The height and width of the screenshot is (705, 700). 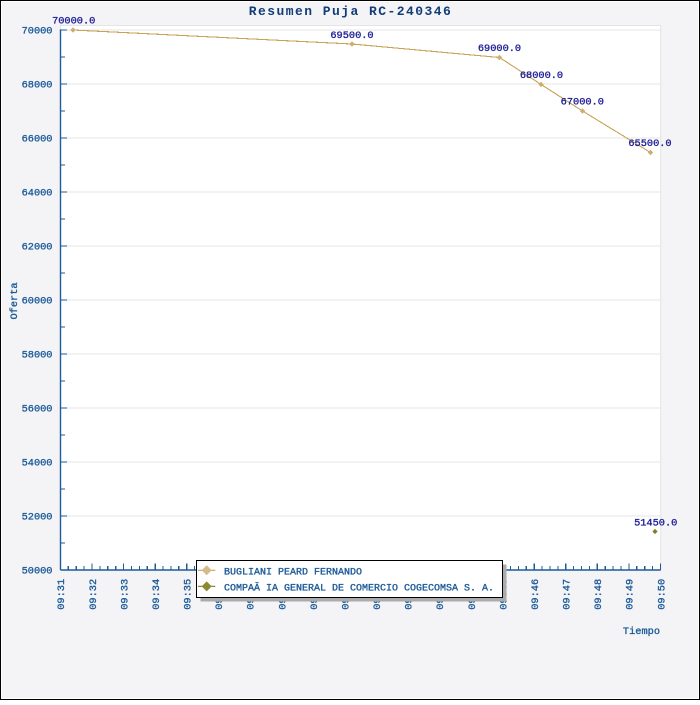 What do you see at coordinates (582, 103) in the screenshot?
I see `svg-text: 67000.0` at bounding box center [582, 103].